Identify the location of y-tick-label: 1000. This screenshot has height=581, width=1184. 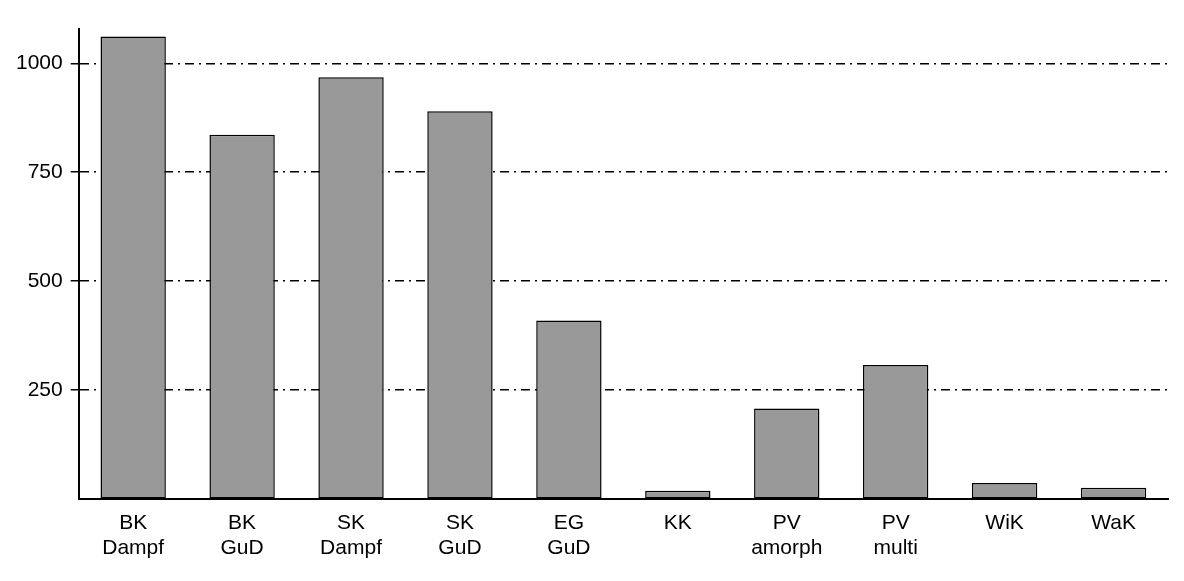
(39, 62).